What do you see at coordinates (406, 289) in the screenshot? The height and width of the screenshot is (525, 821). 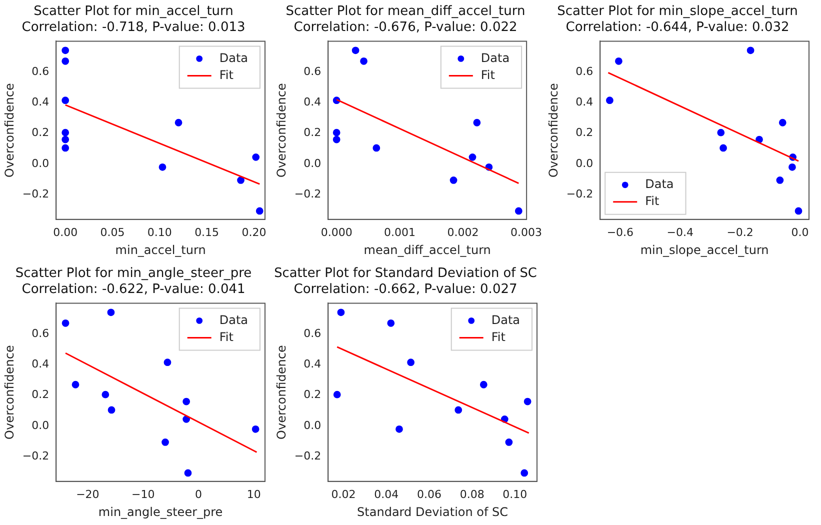 I see `chart-subtitle: Correlation: -0.662, P-value: 0.027` at bounding box center [406, 289].